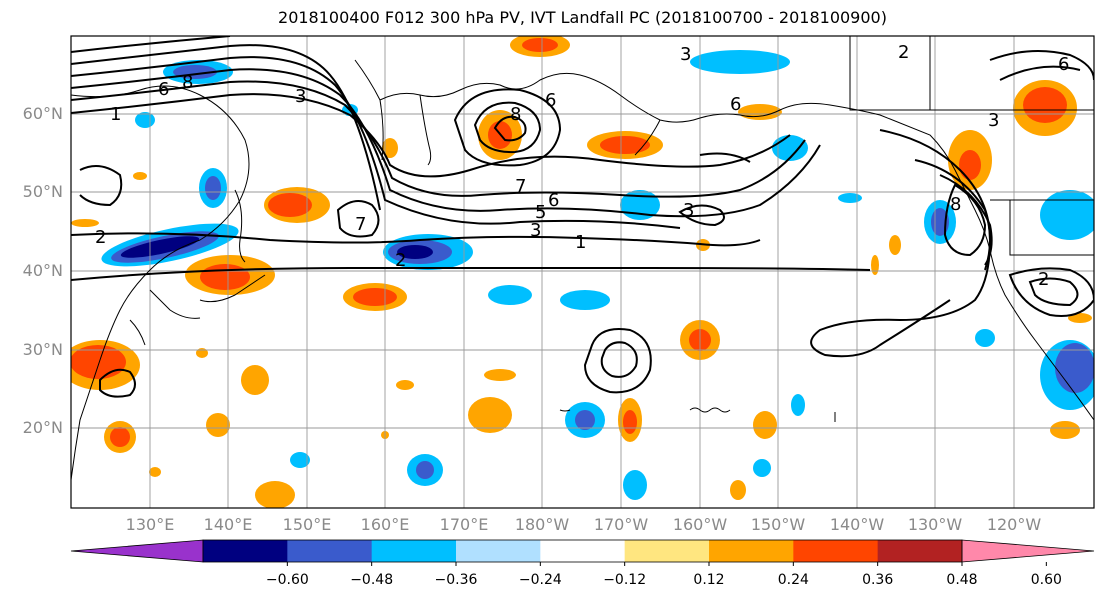  I want to click on lon-label: 140°W, so click(857, 524).